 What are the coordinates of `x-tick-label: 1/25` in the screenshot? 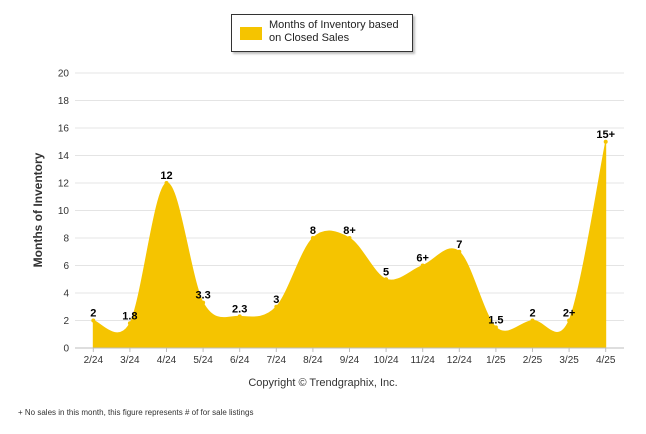 It's located at (496, 360).